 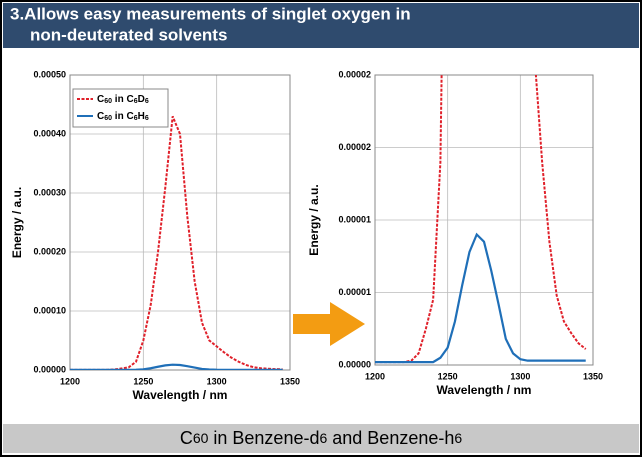 I want to click on legend-label: C60 in C6D6, so click(x=123, y=99).